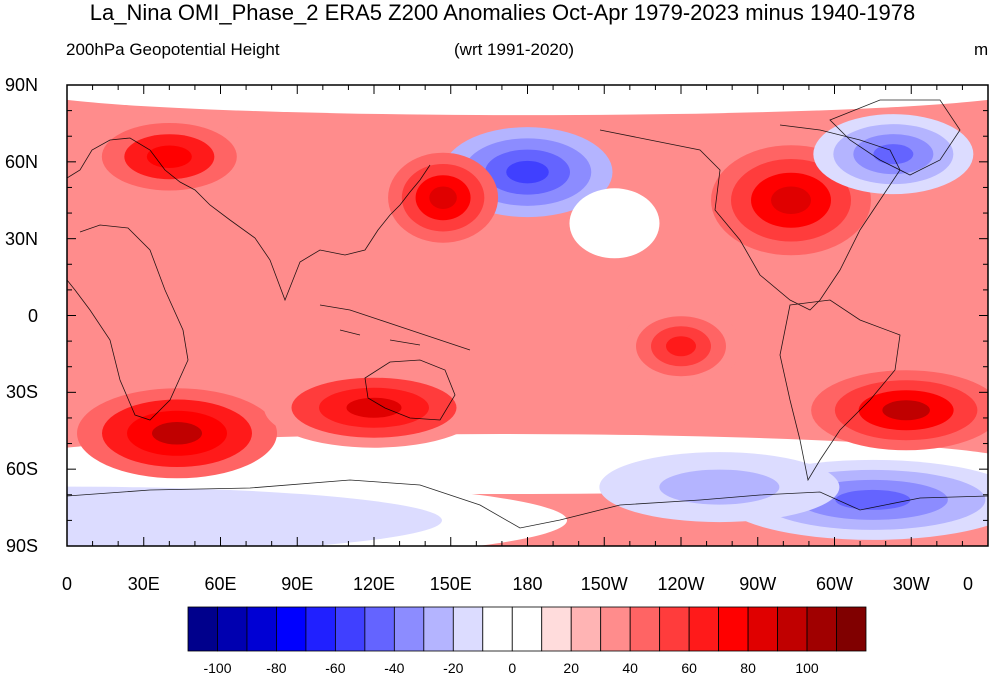  Describe the element at coordinates (514, 49) in the screenshot. I see `reference-period-label: (wrt 1991-2020)` at that location.